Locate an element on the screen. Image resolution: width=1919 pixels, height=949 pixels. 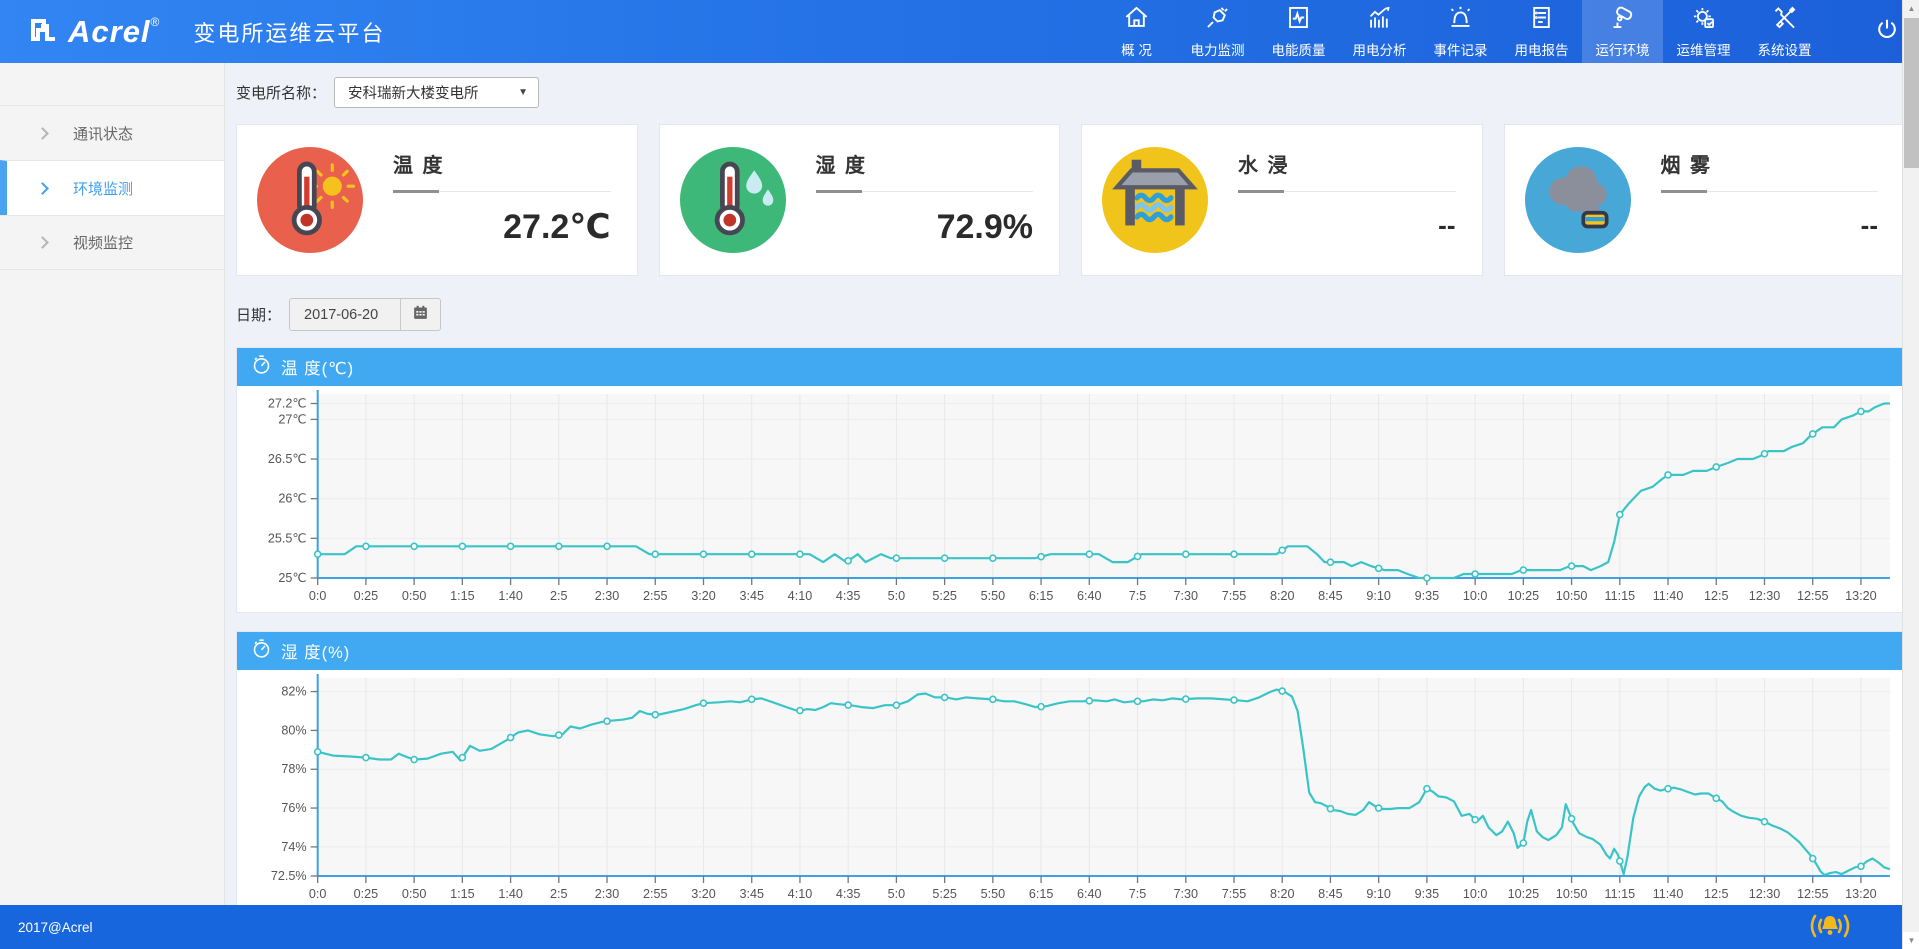
nav-item-power-quality: 电能质量 is located at coordinates (1298, 31).